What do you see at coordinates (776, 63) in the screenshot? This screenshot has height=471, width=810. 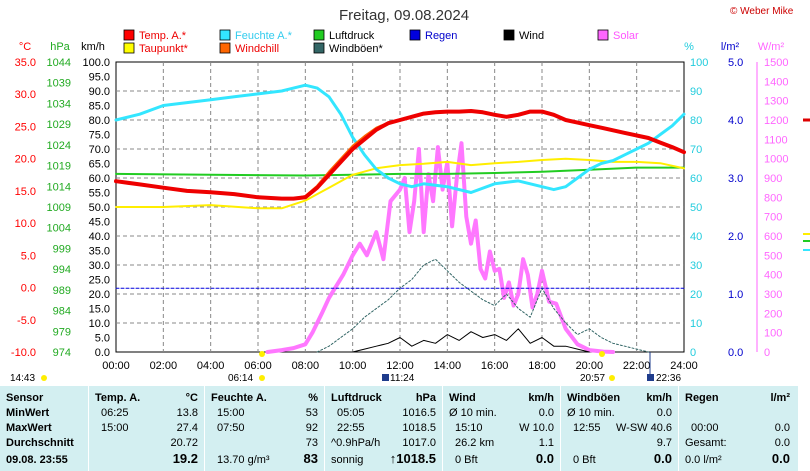 I see `solar-axis-tick: 1500` at bounding box center [776, 63].